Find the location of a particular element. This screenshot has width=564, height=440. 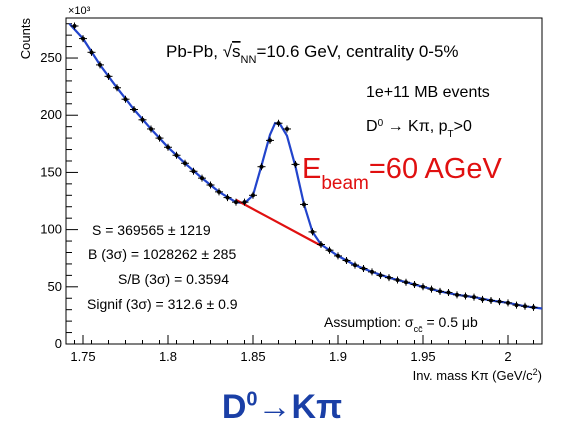

y-axis-ticks: 0 50 100 150 200 250 is located at coordinates (59, 187).